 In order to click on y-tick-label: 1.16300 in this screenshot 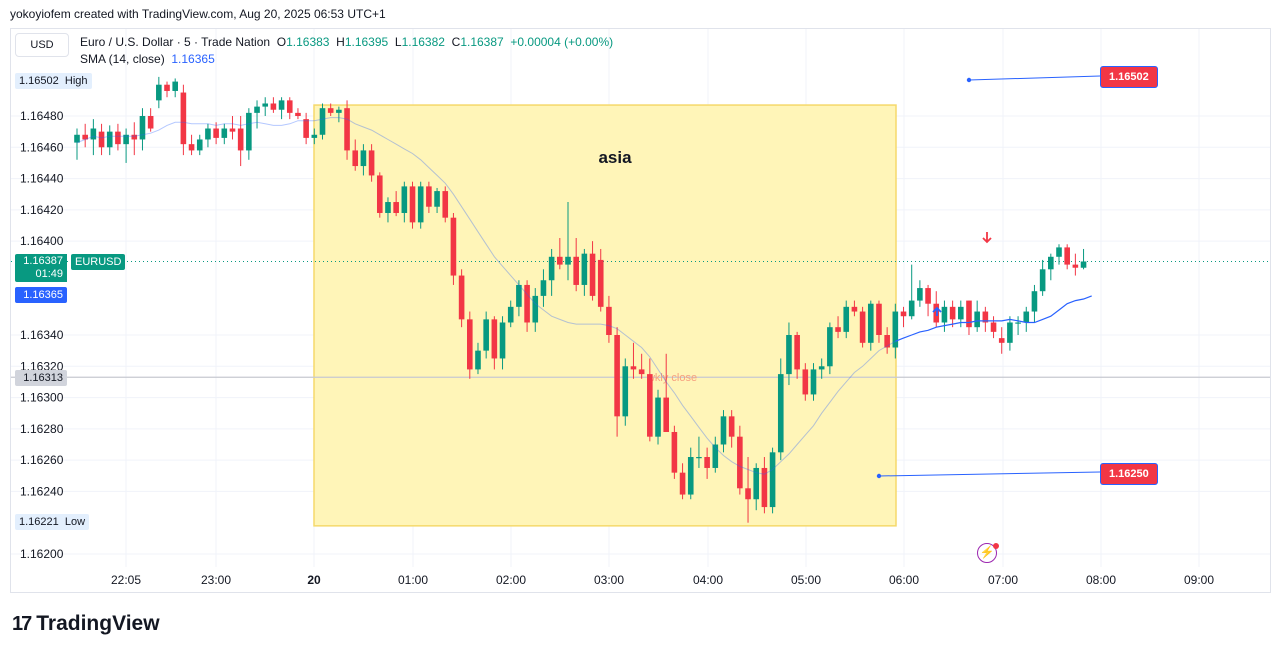, I will do `click(42, 398)`.